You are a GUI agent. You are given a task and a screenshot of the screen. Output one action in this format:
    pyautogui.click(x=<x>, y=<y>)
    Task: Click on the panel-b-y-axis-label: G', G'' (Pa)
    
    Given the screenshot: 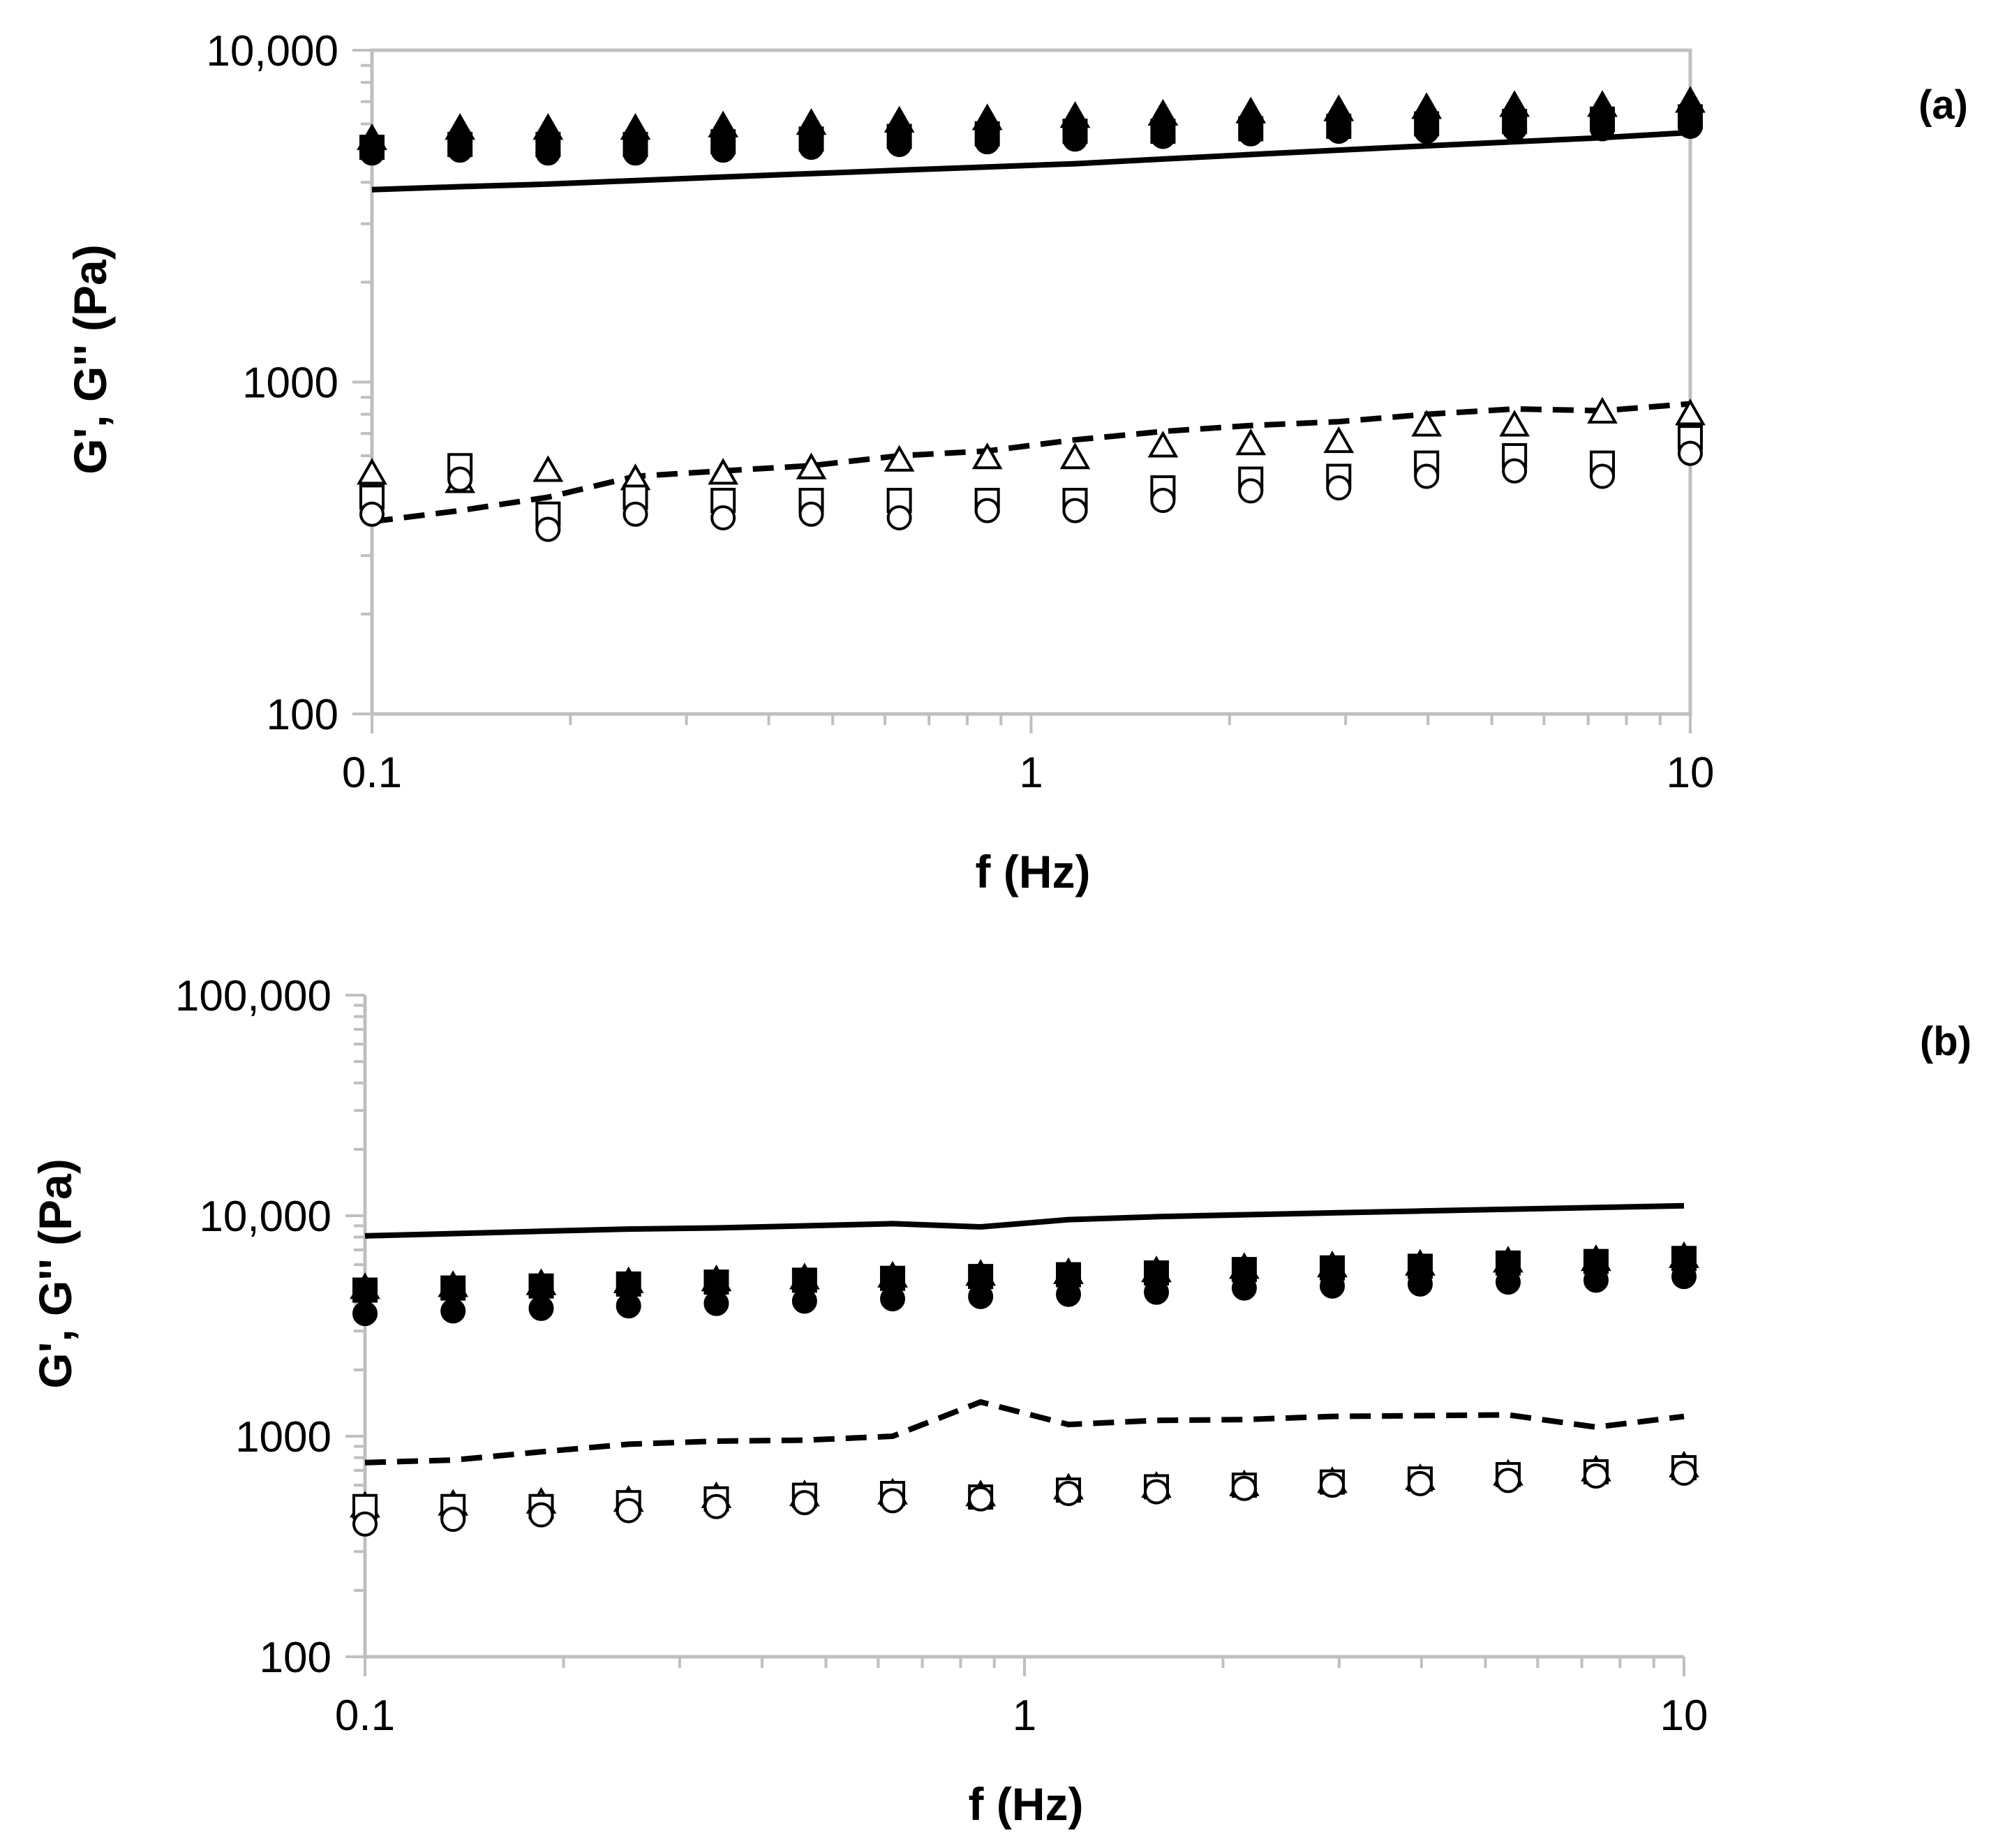 What is the action you would take?
    pyautogui.click(x=55, y=1273)
    